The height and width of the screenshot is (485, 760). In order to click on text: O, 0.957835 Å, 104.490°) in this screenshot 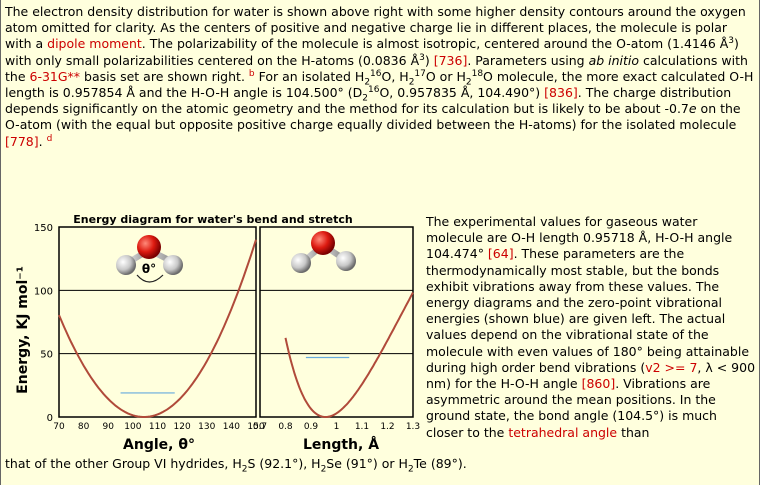, I will do `click(462, 93)`.